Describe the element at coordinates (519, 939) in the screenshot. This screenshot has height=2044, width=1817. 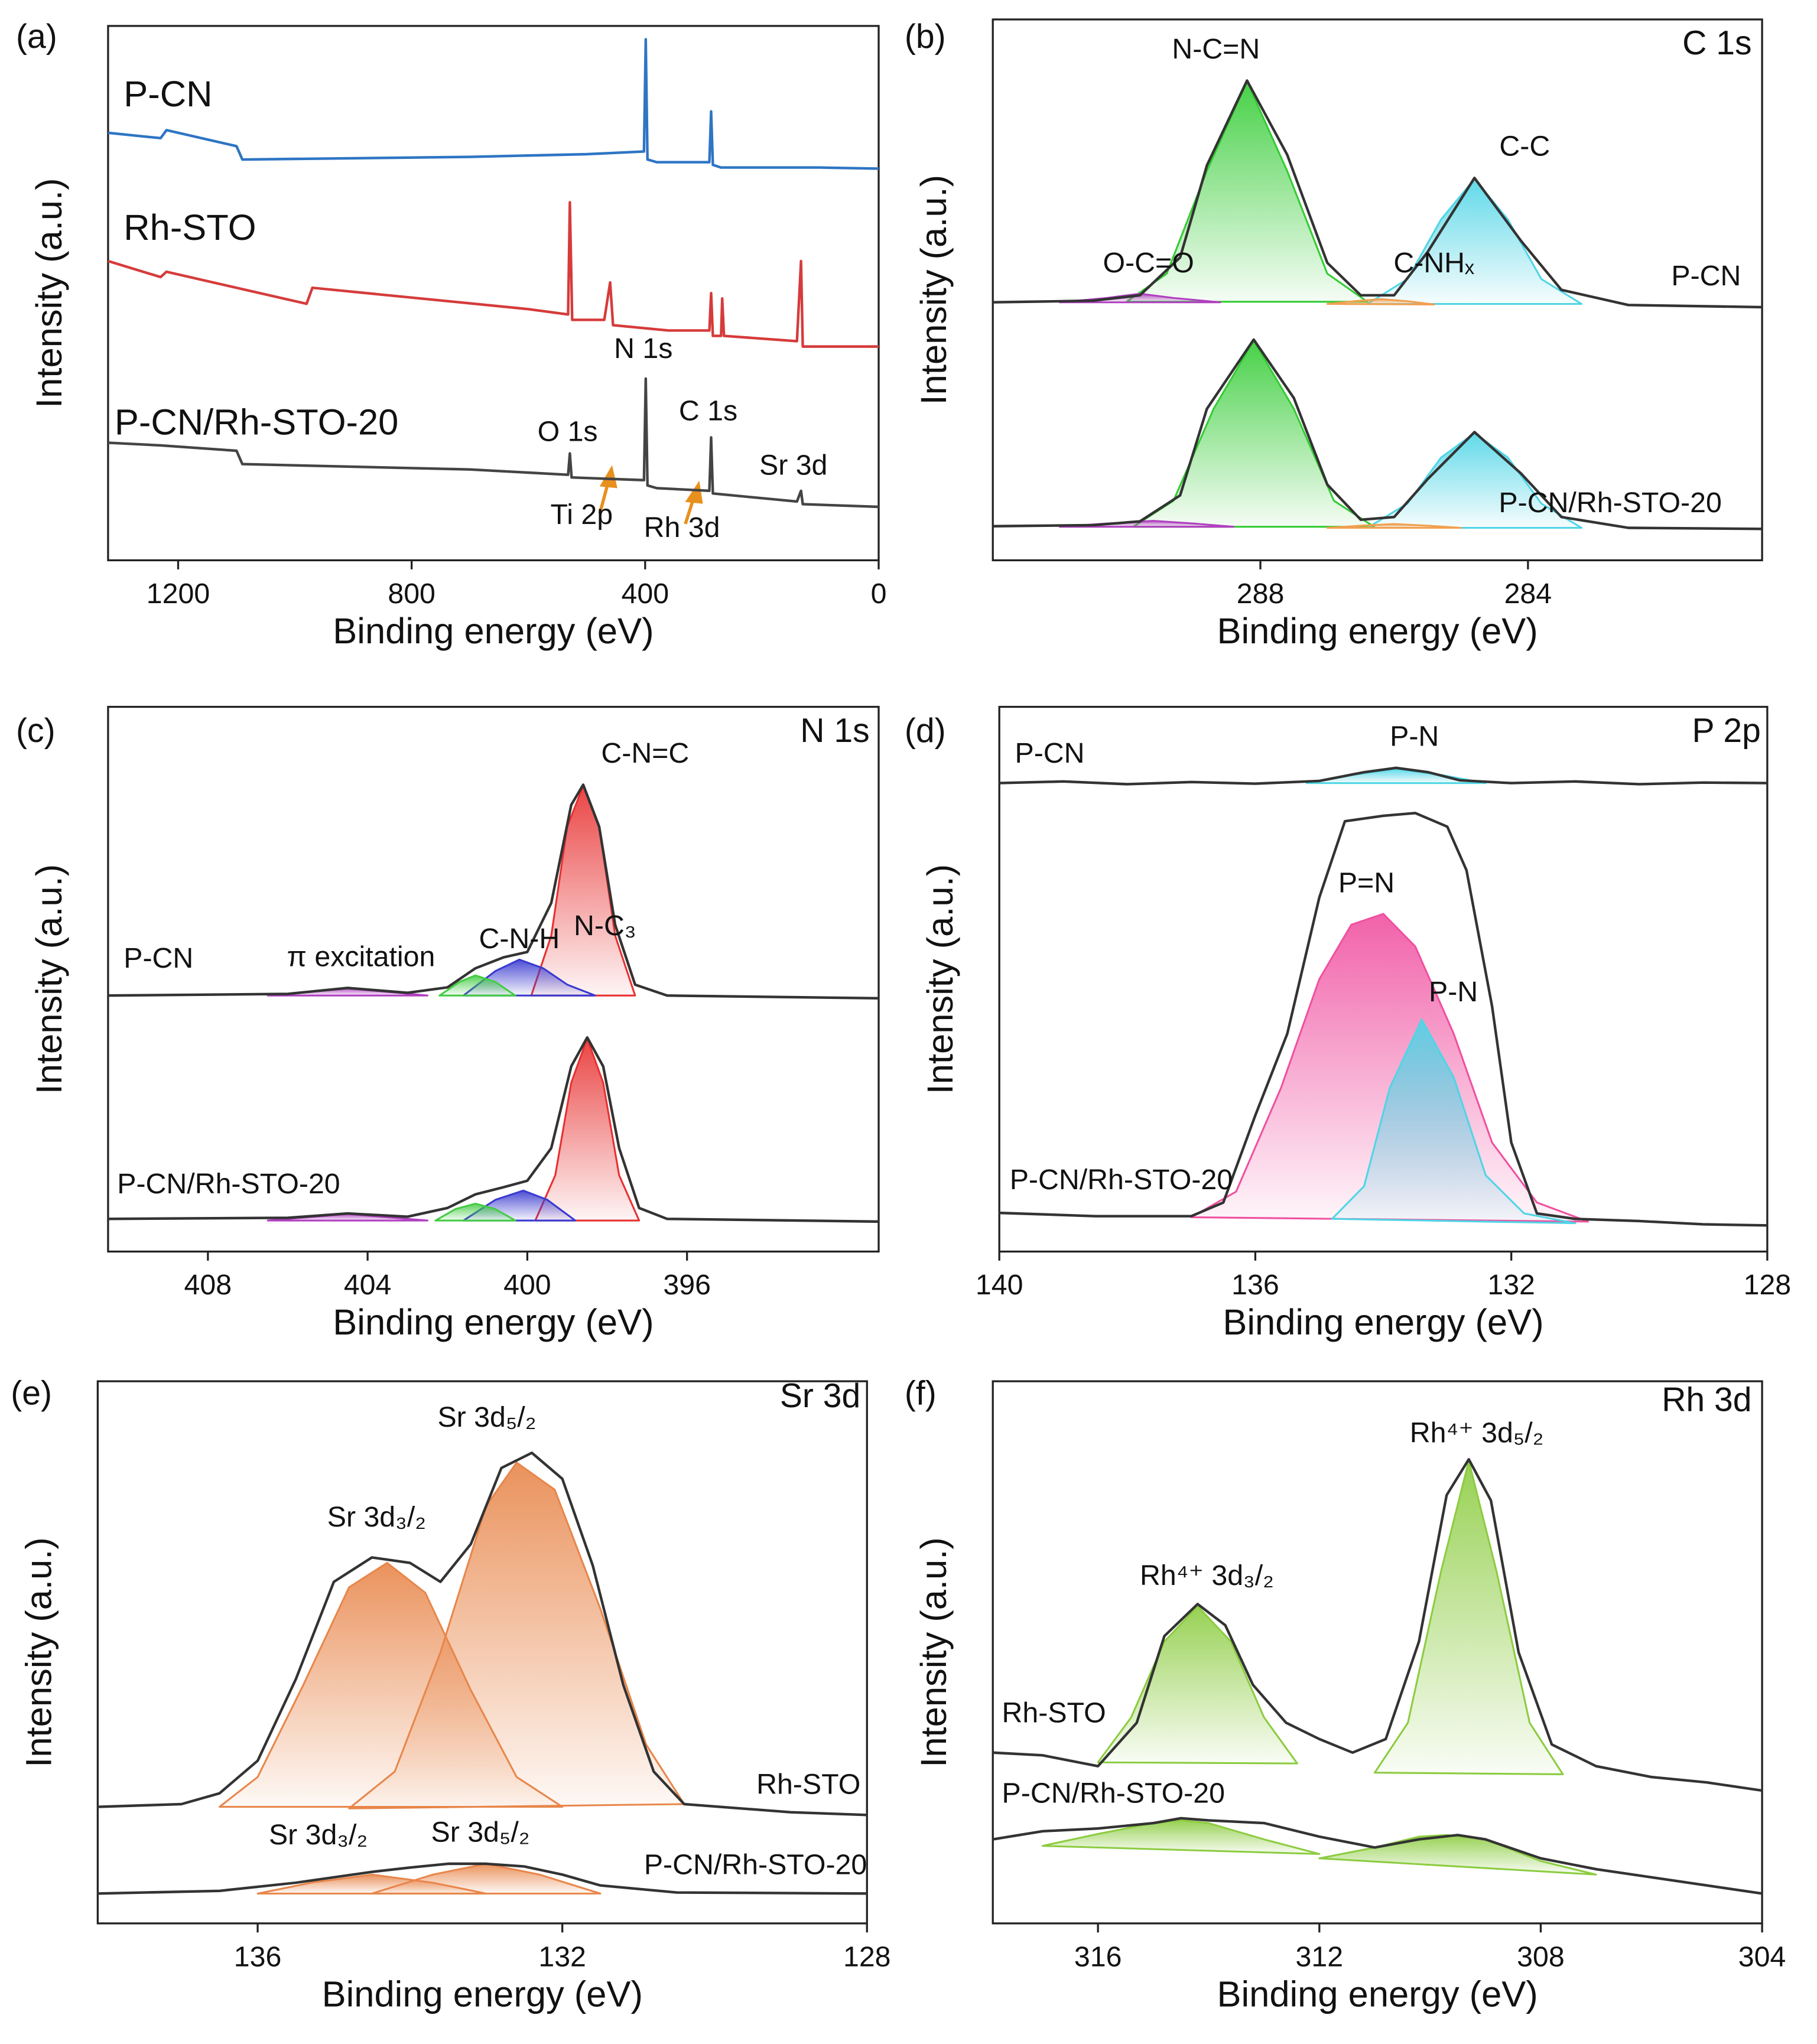
I see `peak-label: C-N-H` at that location.